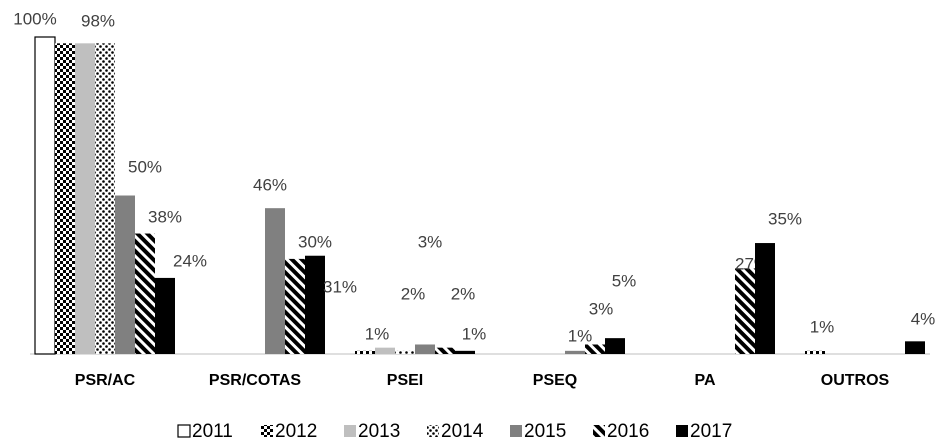 This screenshot has width=939, height=441. Describe the element at coordinates (34, 18) in the screenshot. I see `value-label: 100%` at that location.